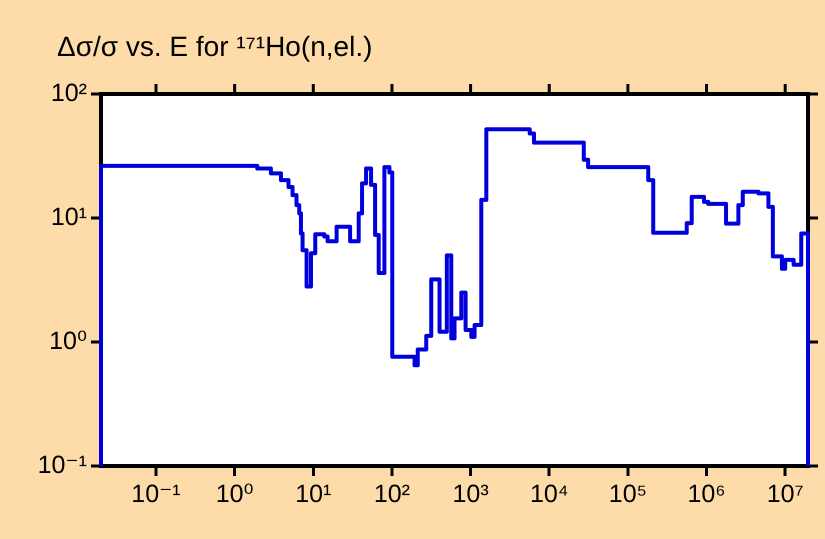 The image size is (825, 539). I want to click on y-tick-label: 10², so click(68, 92).